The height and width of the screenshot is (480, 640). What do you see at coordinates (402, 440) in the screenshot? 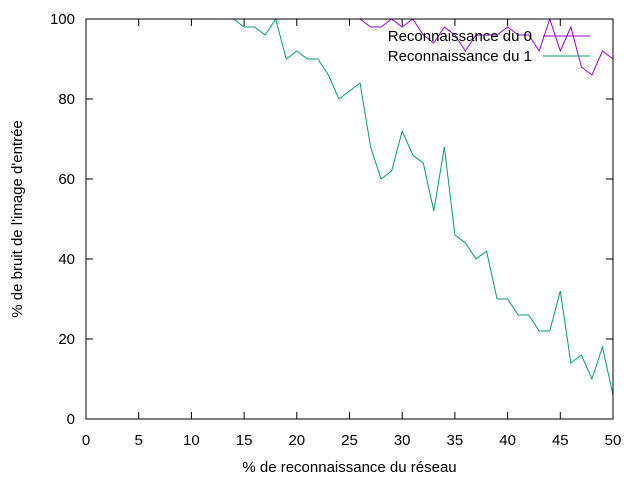
I see `x-tick-label: 30` at bounding box center [402, 440].